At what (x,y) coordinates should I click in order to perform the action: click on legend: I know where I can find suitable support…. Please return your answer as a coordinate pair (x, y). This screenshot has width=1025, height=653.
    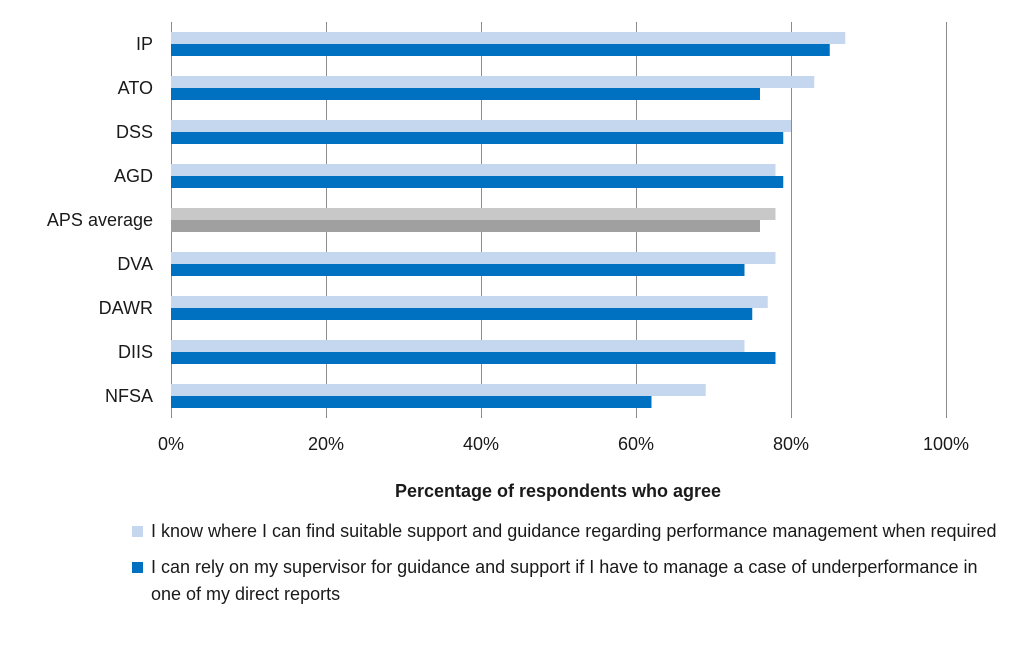
    Looking at the image, I should click on (570, 567).